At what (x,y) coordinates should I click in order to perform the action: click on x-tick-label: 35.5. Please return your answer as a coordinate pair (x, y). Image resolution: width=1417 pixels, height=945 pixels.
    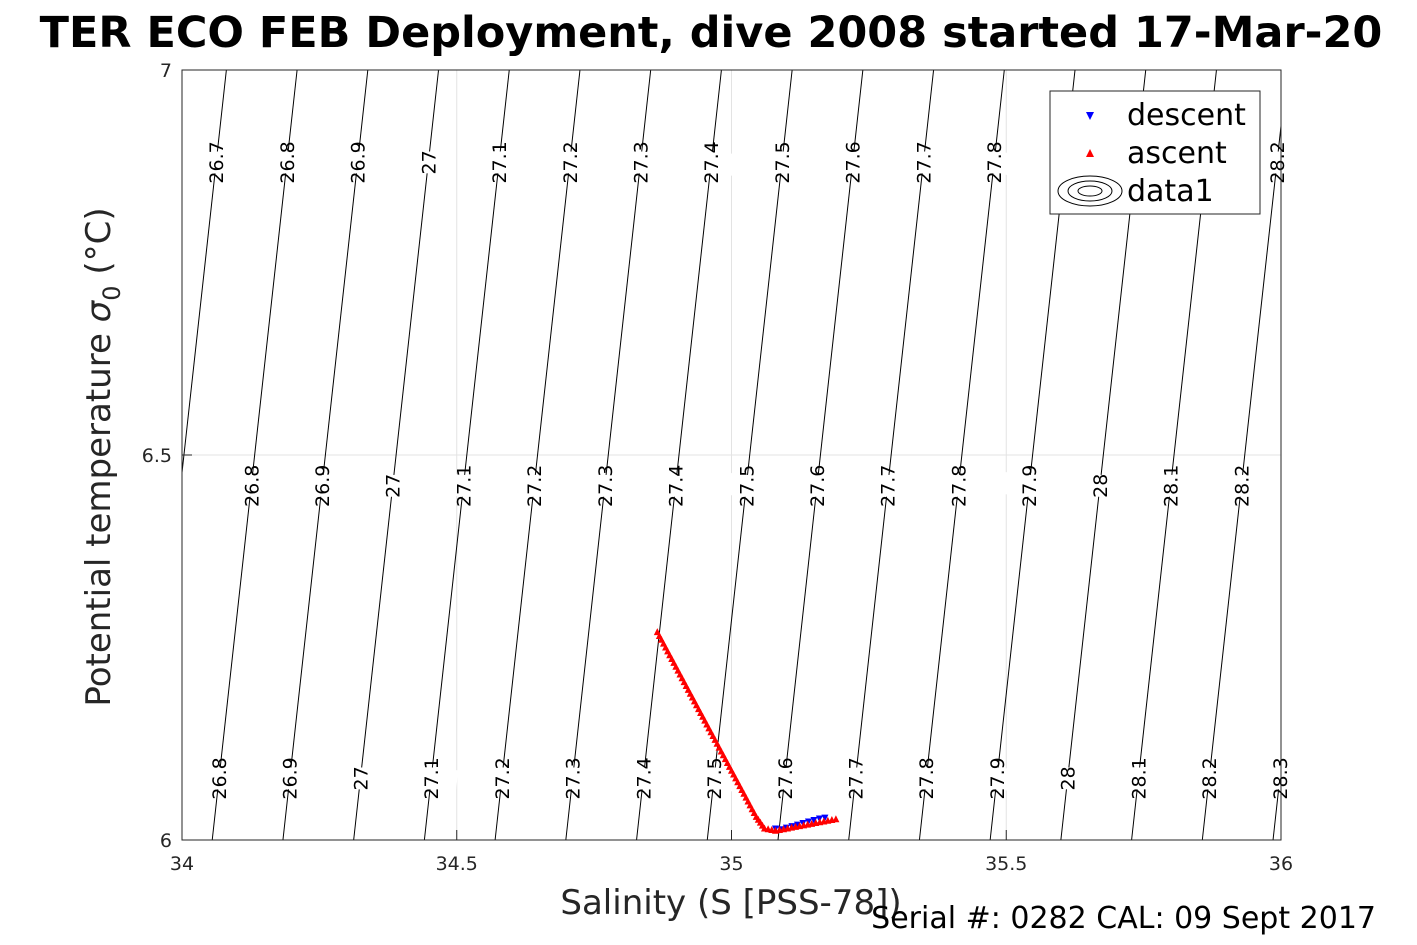
    Looking at the image, I should click on (1006, 864).